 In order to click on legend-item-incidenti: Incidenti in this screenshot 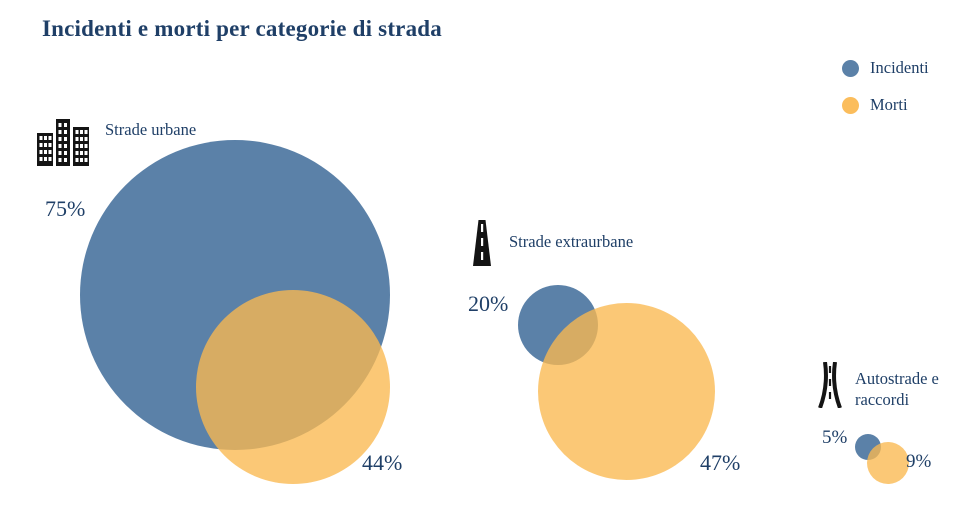, I will do `click(885, 68)`.